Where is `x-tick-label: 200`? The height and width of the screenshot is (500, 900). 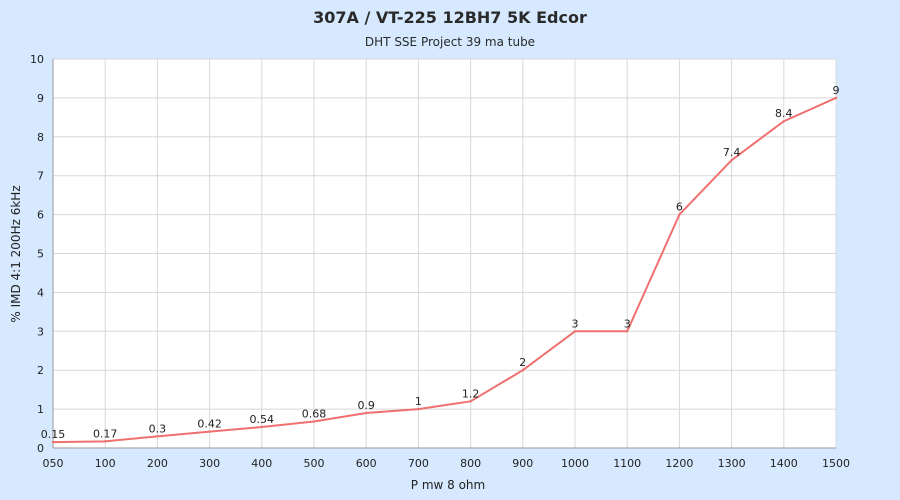
x-tick-label: 200 is located at coordinates (157, 463).